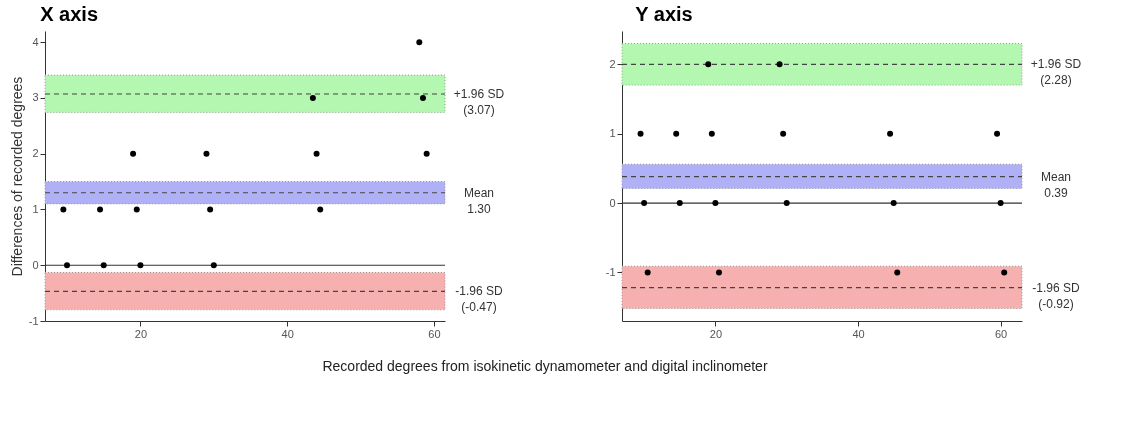  I want to click on y-axis-title: Differences of recorded degrees, so click(16, 176).